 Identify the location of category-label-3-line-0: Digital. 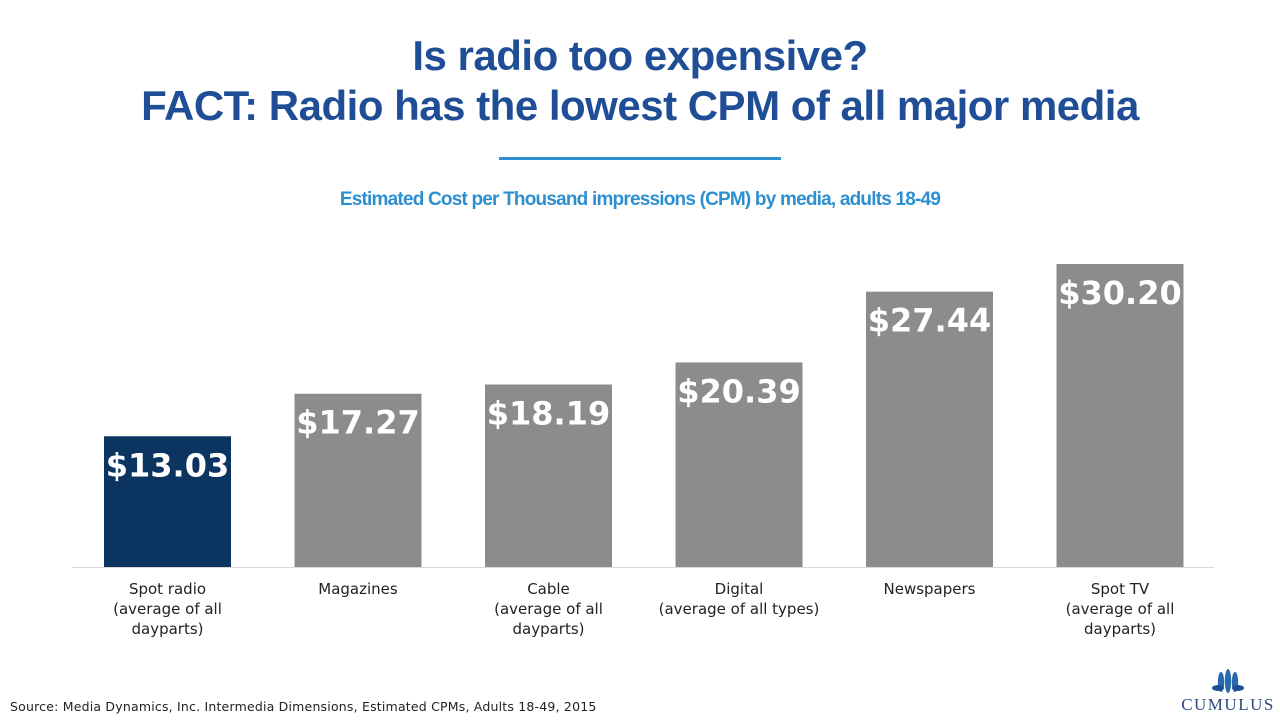
(739, 589).